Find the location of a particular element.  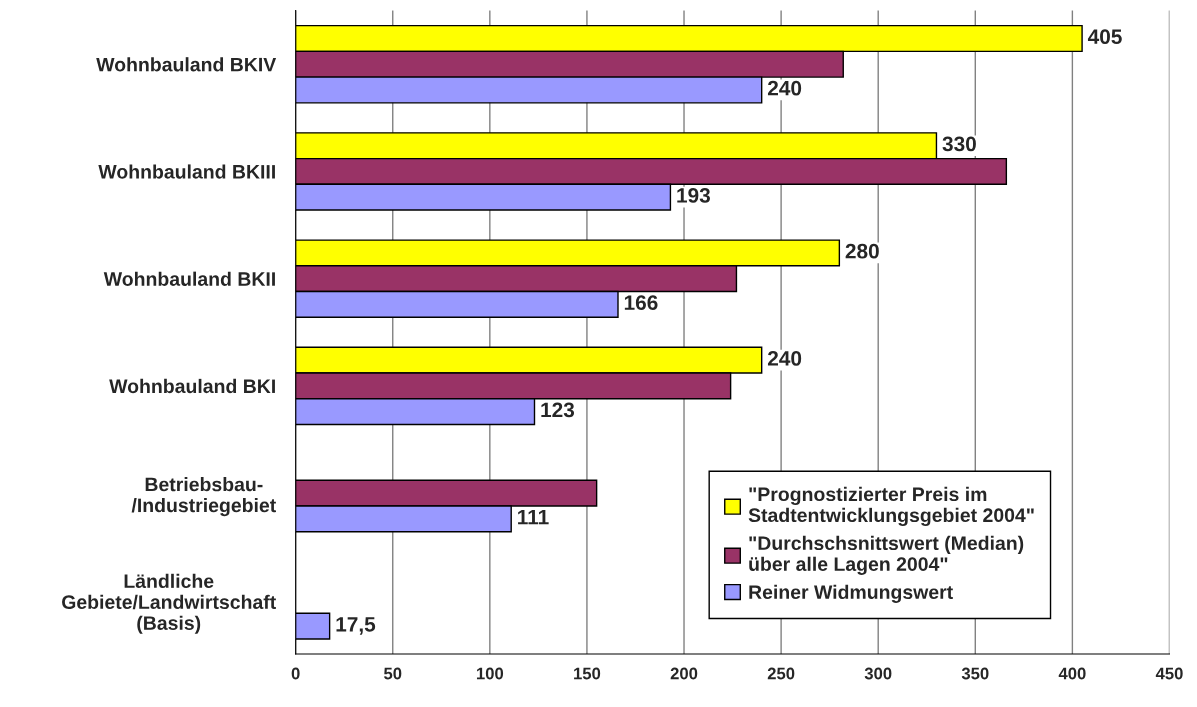

data-label: 330 is located at coordinates (959, 144).